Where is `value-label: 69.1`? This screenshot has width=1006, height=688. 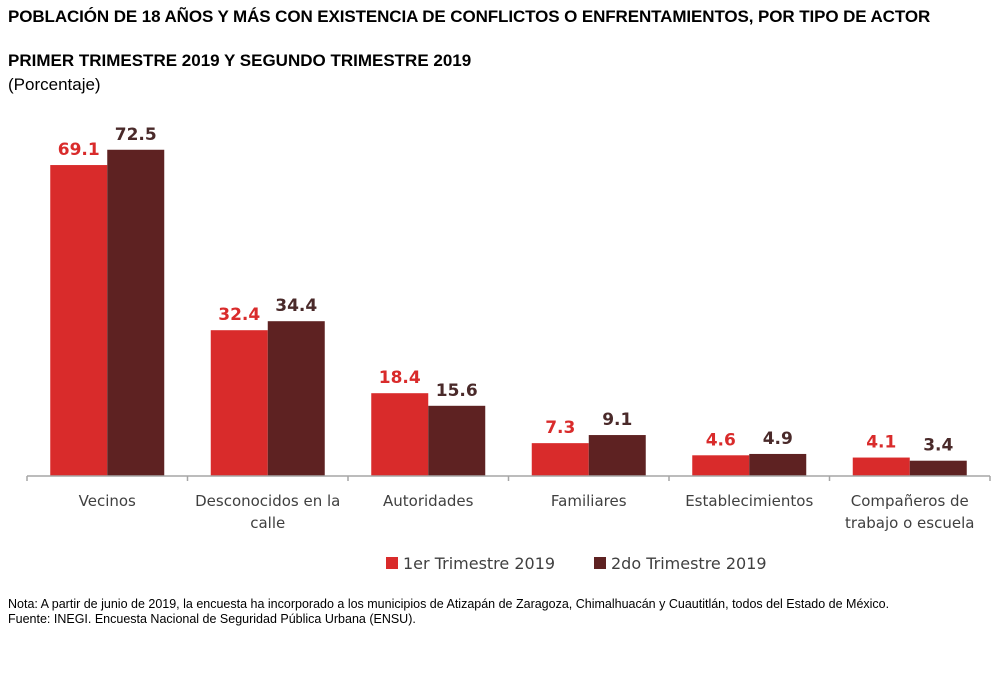
value-label: 69.1 is located at coordinates (79, 150).